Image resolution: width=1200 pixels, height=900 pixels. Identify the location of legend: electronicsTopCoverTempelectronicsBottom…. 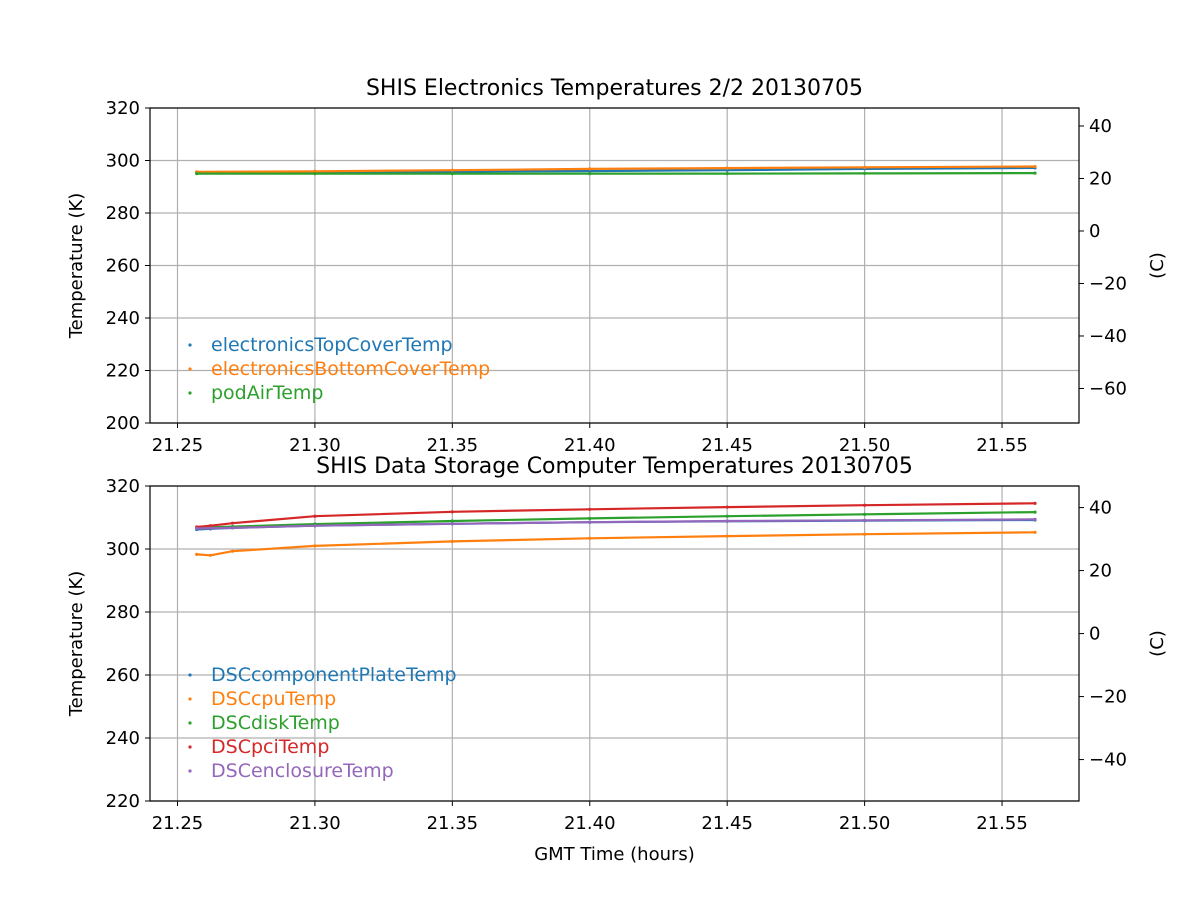
(339, 369).